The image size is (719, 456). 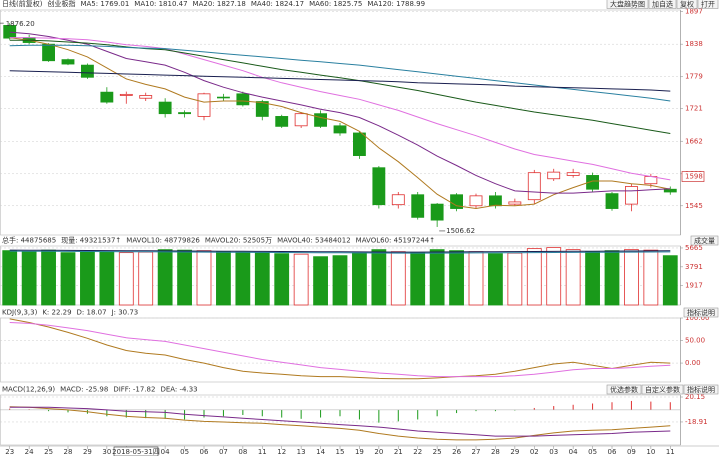 I want to click on legend-entry: DIFF: -17.82, so click(x=134, y=390).